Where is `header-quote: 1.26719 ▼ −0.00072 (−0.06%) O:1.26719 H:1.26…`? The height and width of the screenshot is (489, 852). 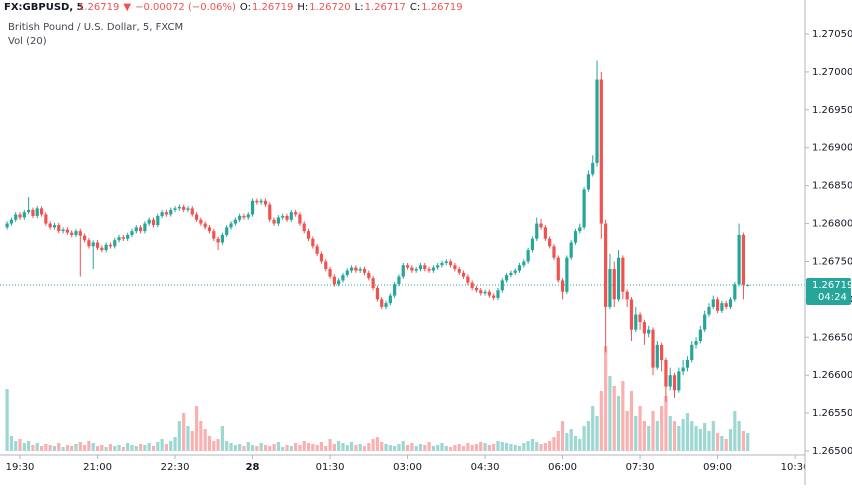 header-quote: 1.26719 ▼ −0.00072 (−0.06%) O:1.26719 H:1.26… is located at coordinates (270, 7).